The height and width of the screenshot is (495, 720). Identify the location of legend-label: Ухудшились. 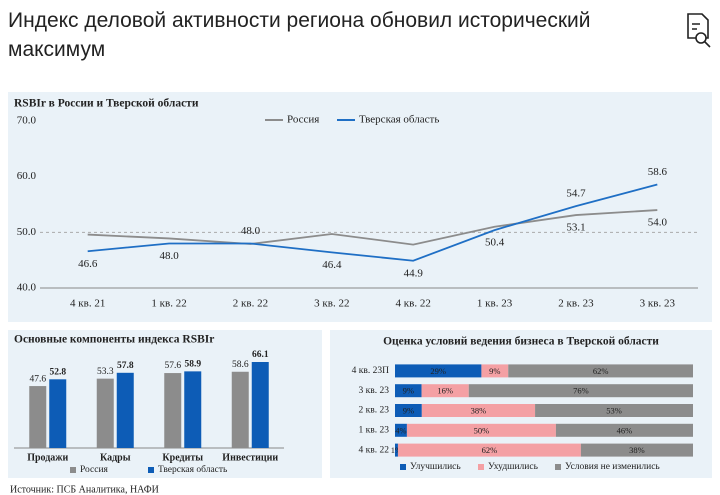
(513, 467).